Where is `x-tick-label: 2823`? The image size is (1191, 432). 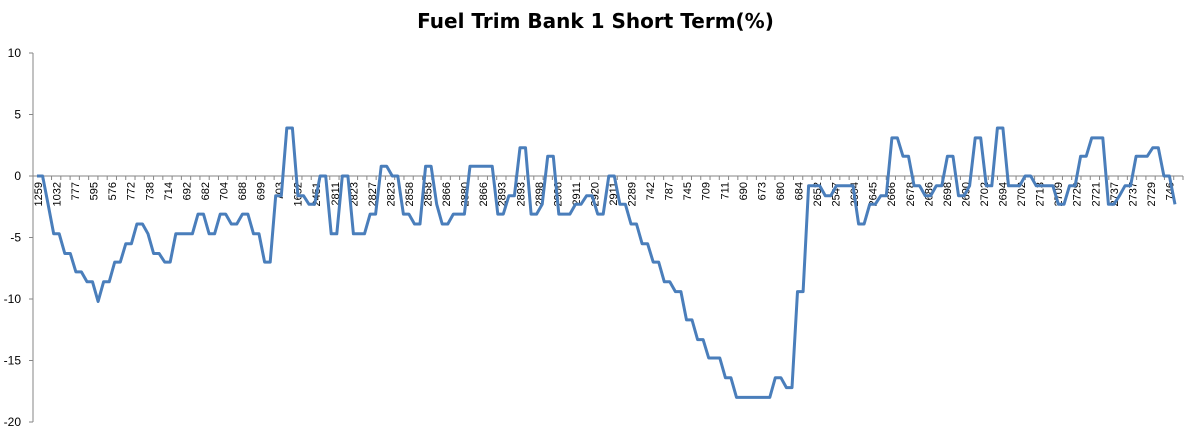
x-tick-label: 2823 is located at coordinates (391, 194).